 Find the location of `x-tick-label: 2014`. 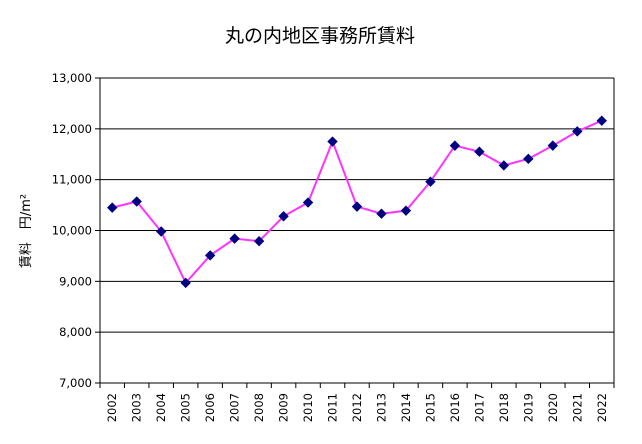

x-tick-label: 2014 is located at coordinates (406, 407).